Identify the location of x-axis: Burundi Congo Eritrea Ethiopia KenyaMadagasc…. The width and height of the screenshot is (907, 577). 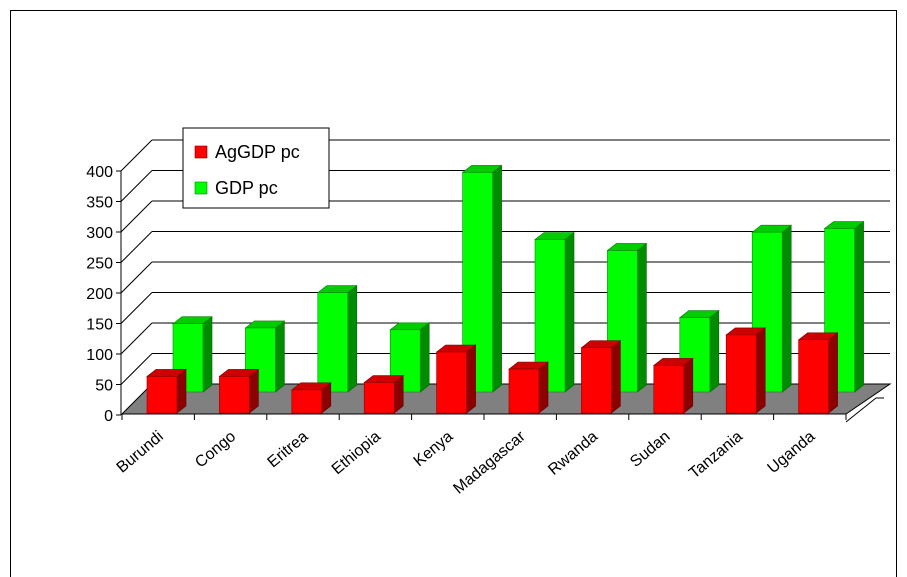
(480, 456).